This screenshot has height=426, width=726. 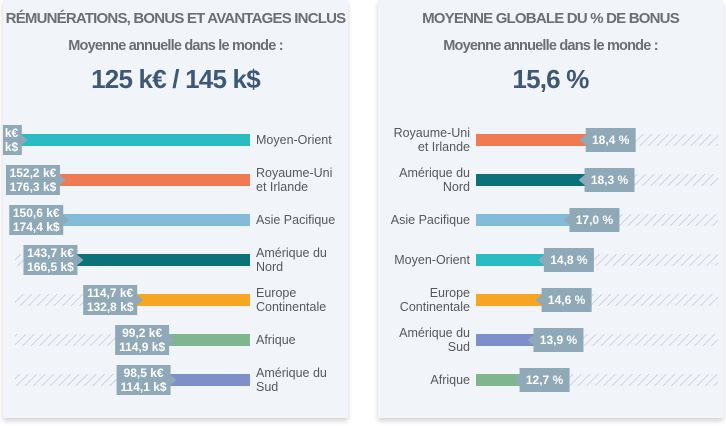 What do you see at coordinates (269, 267) in the screenshot?
I see `category-label: Nord` at bounding box center [269, 267].